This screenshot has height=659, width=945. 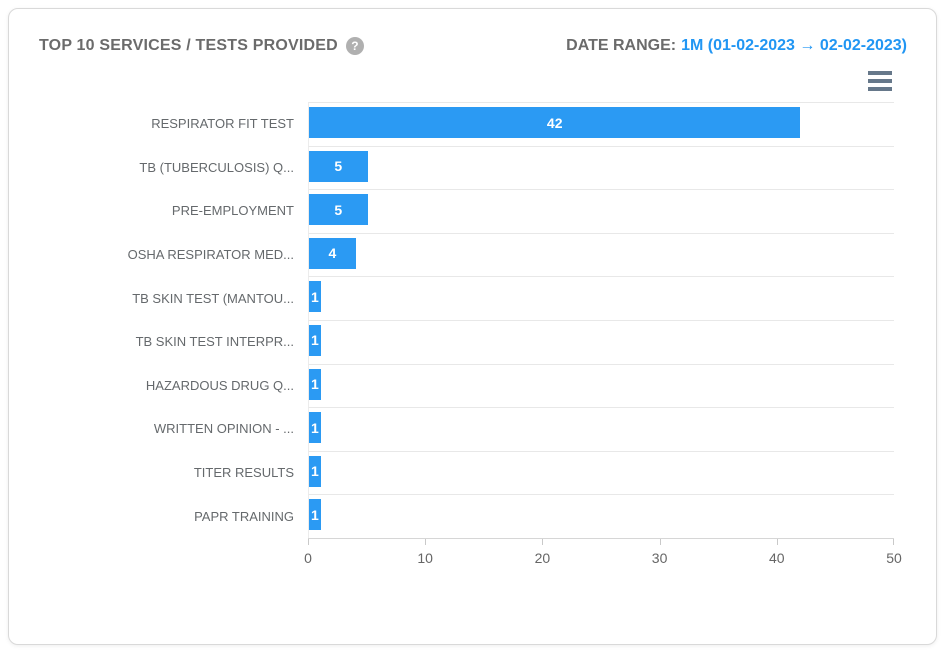 I want to click on bar: 4, so click(x=332, y=253).